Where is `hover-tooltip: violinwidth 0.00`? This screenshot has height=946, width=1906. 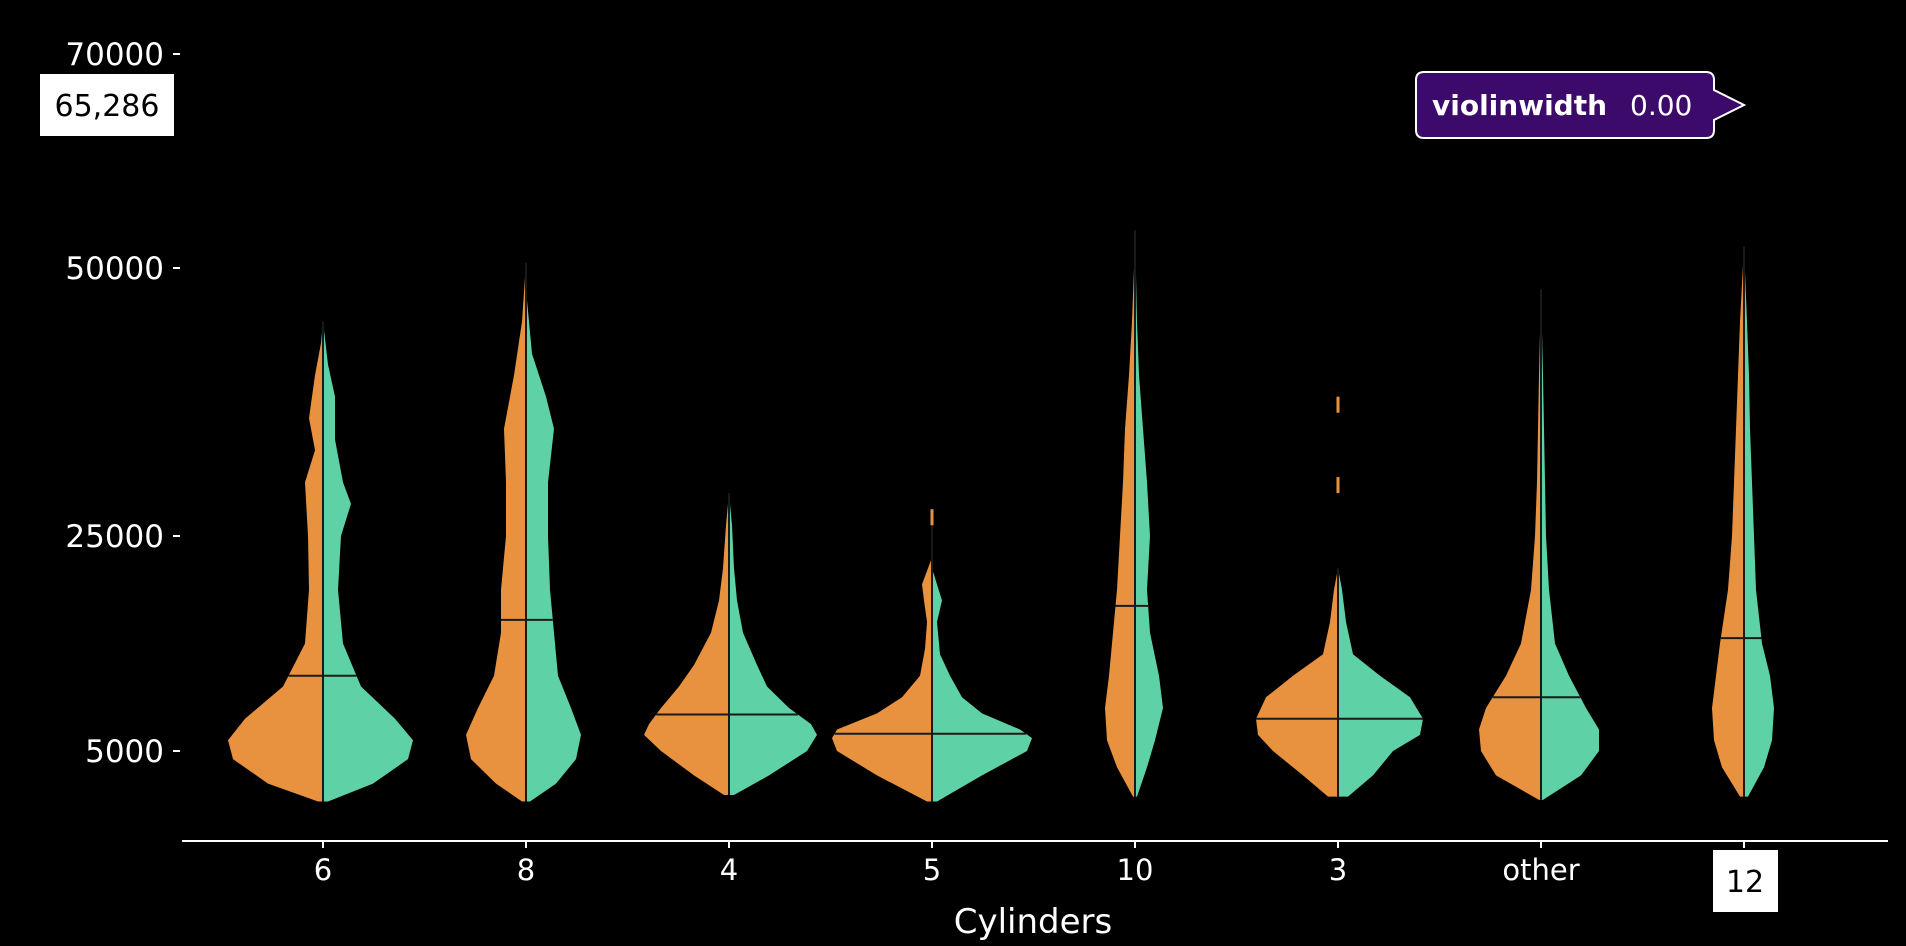
hover-tooltip: violinwidth 0.00 is located at coordinates (1581, 105).